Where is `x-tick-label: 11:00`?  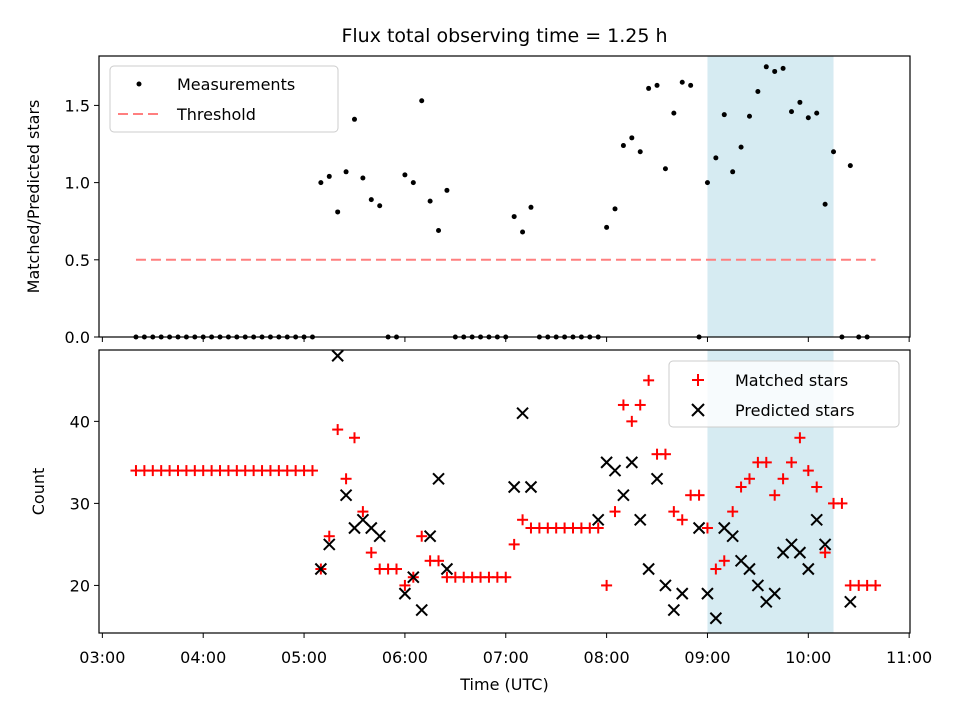 x-tick-label: 11:00 is located at coordinates (909, 657).